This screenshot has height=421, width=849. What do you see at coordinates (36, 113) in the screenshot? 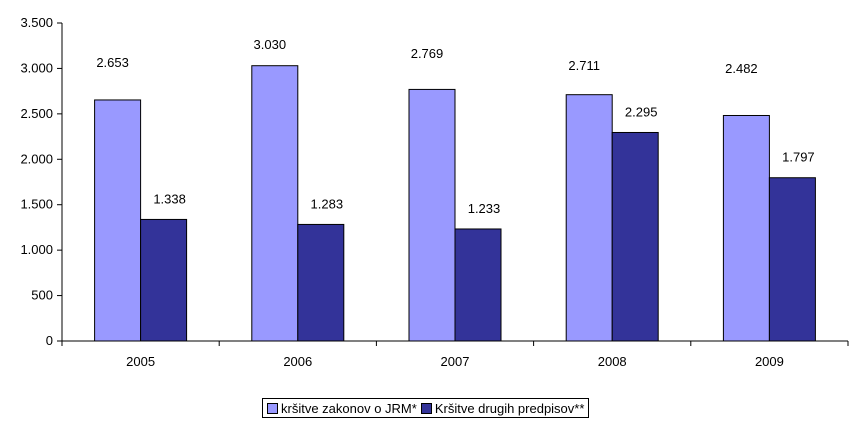
I see `y-tick-label: 2.500` at bounding box center [36, 113].